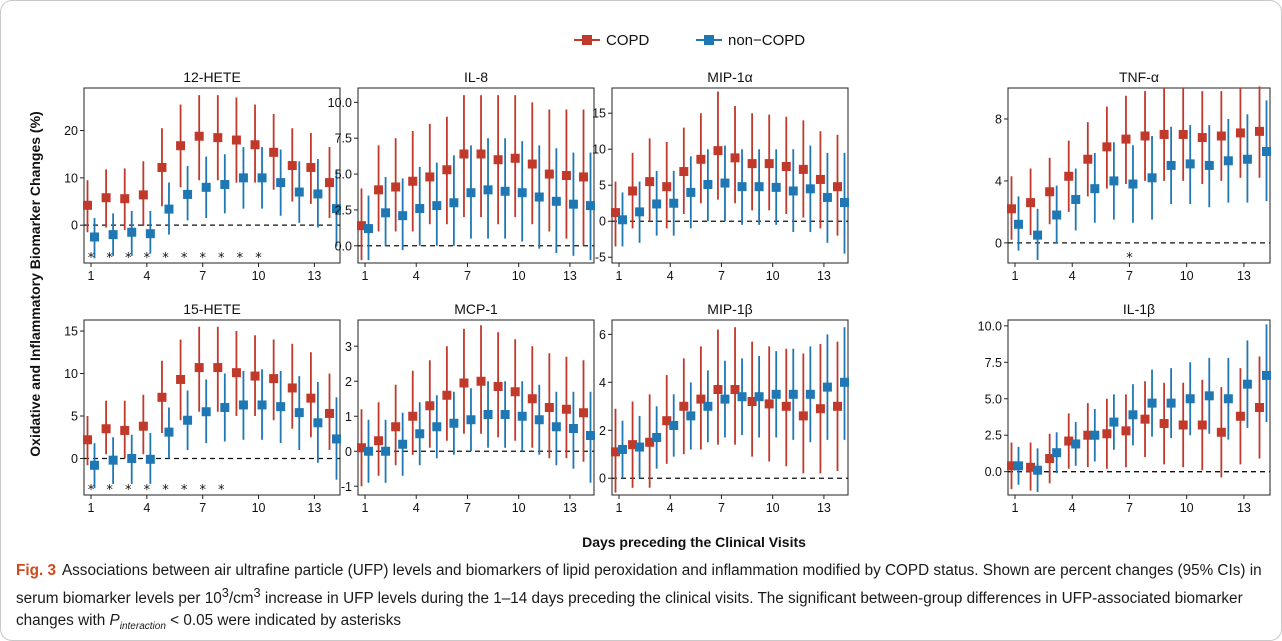 The width and height of the screenshot is (1282, 641). What do you see at coordinates (212, 77) in the screenshot?
I see `panel-title: 12-HETE` at bounding box center [212, 77].